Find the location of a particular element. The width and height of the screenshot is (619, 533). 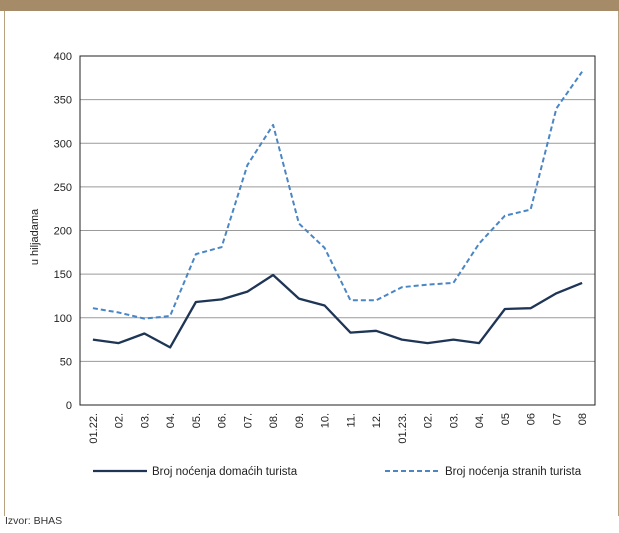

header-bar is located at coordinates (309, 5).